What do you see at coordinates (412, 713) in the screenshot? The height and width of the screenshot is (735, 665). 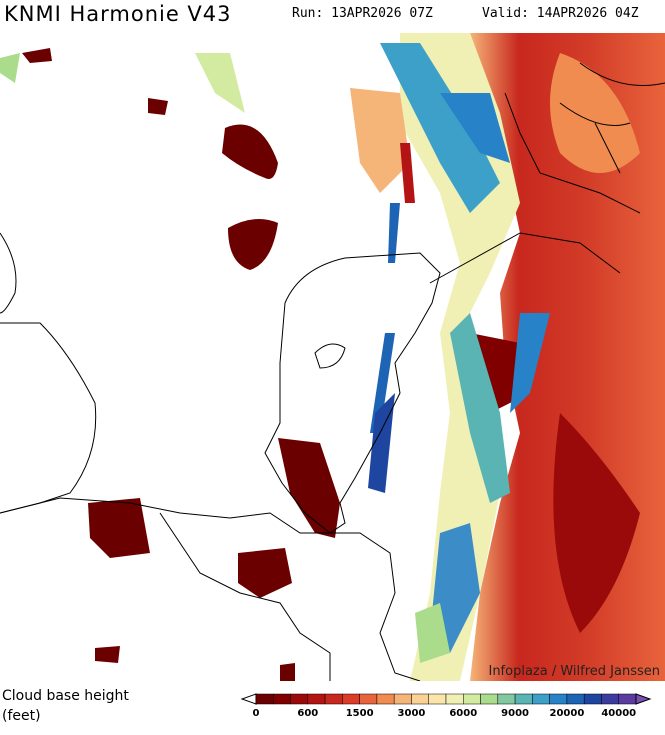 I see `colorbar-tick-label: 3000` at bounding box center [412, 713].